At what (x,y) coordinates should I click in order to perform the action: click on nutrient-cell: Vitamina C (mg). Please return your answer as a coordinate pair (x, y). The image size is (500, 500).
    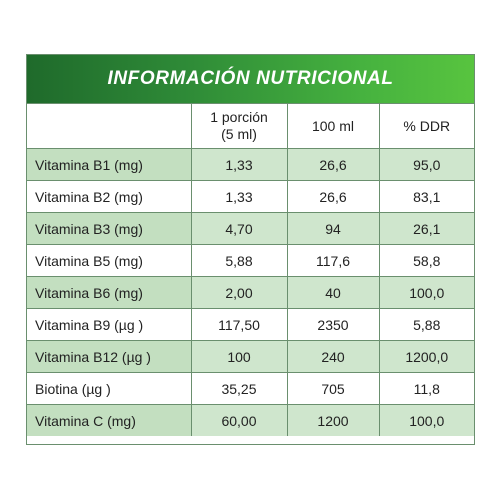
    Looking at the image, I should click on (109, 420).